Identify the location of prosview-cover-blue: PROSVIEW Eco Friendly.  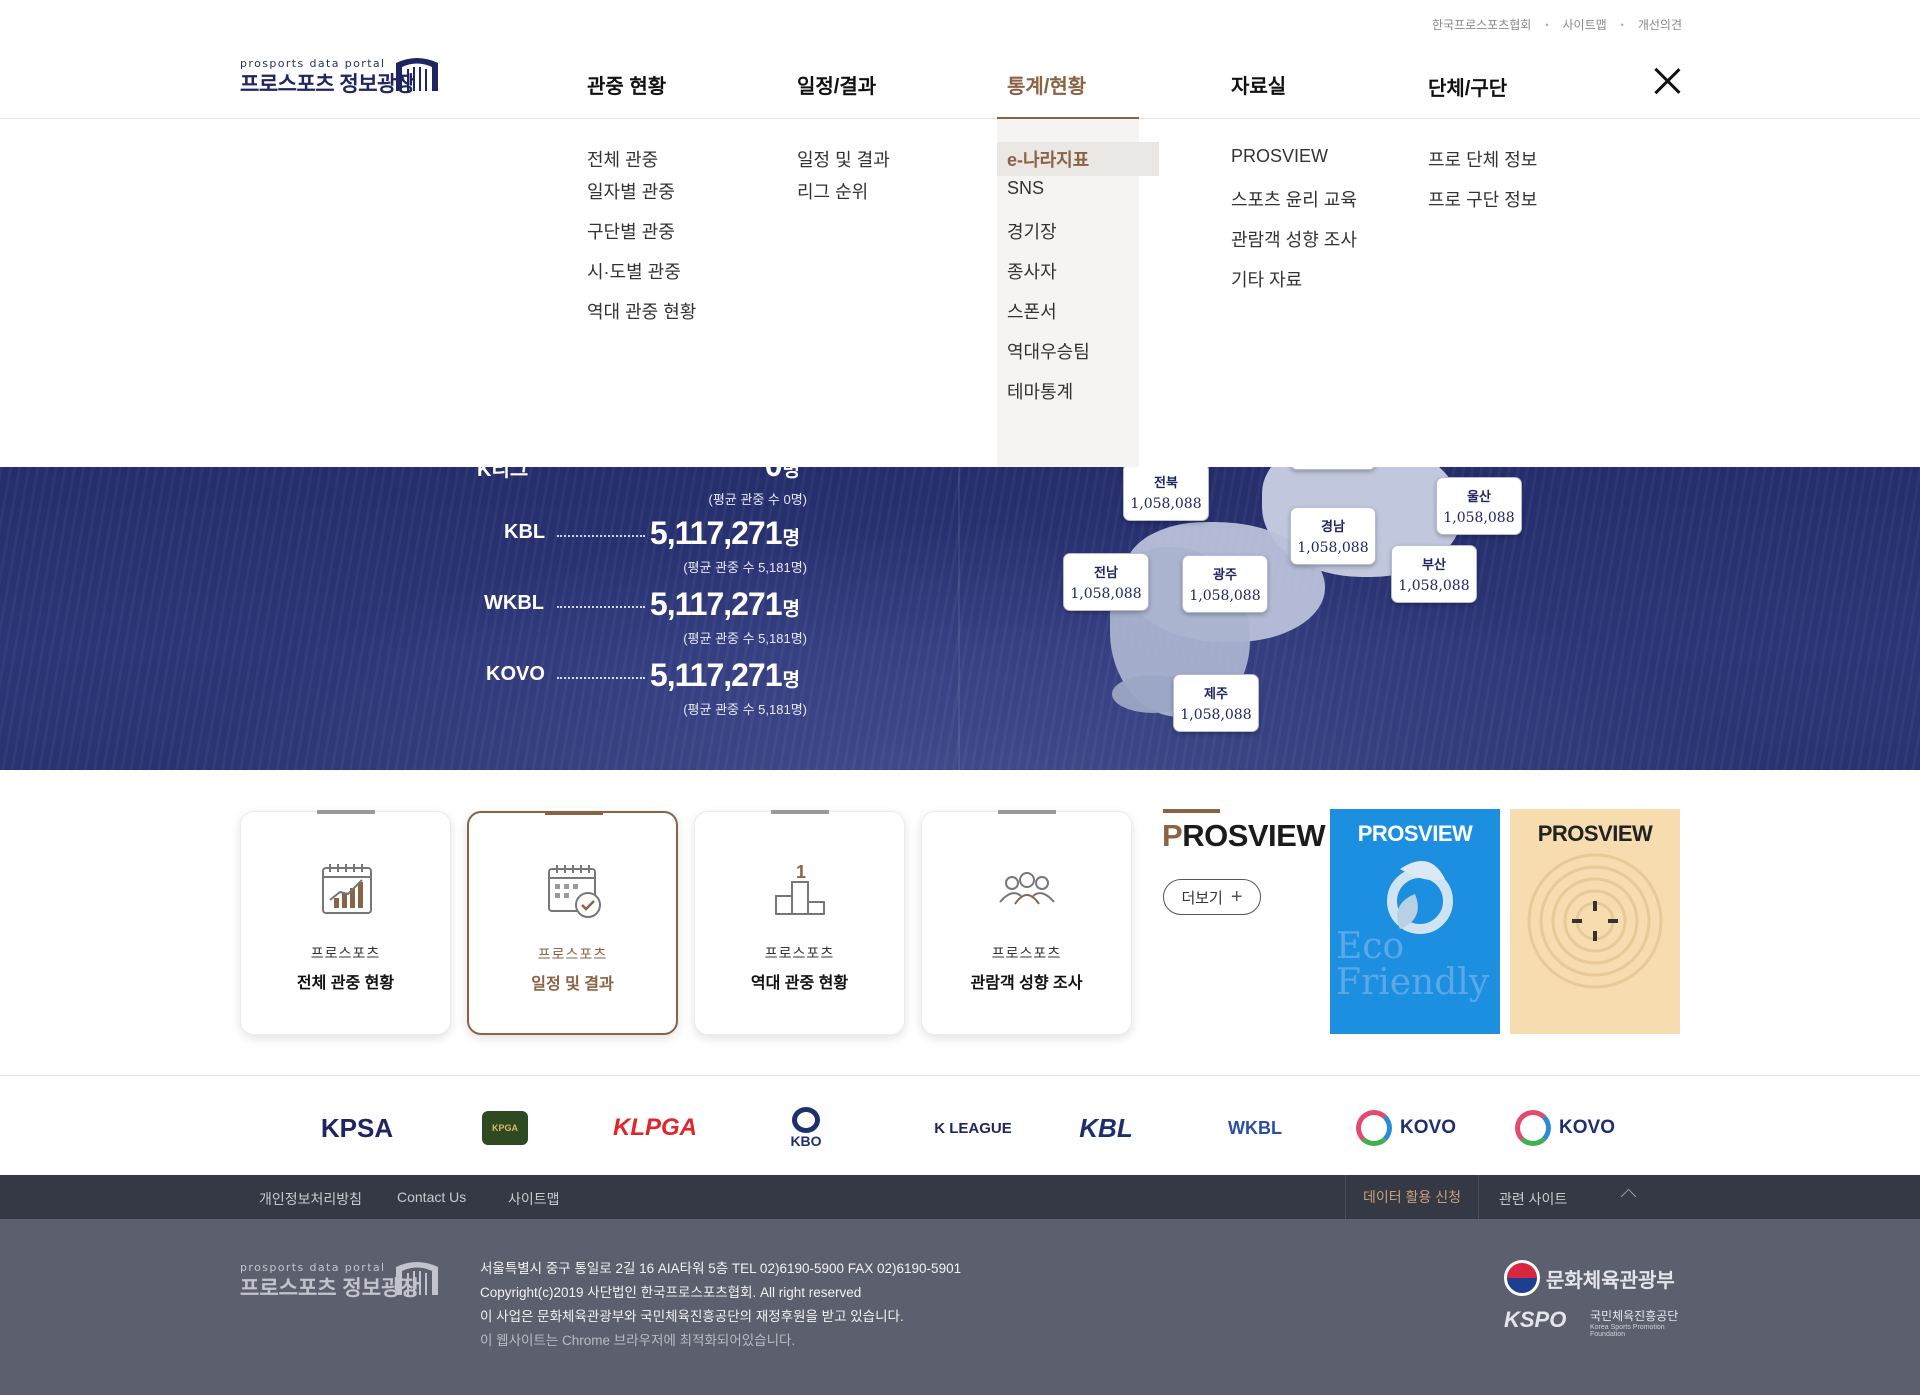
(1415, 921).